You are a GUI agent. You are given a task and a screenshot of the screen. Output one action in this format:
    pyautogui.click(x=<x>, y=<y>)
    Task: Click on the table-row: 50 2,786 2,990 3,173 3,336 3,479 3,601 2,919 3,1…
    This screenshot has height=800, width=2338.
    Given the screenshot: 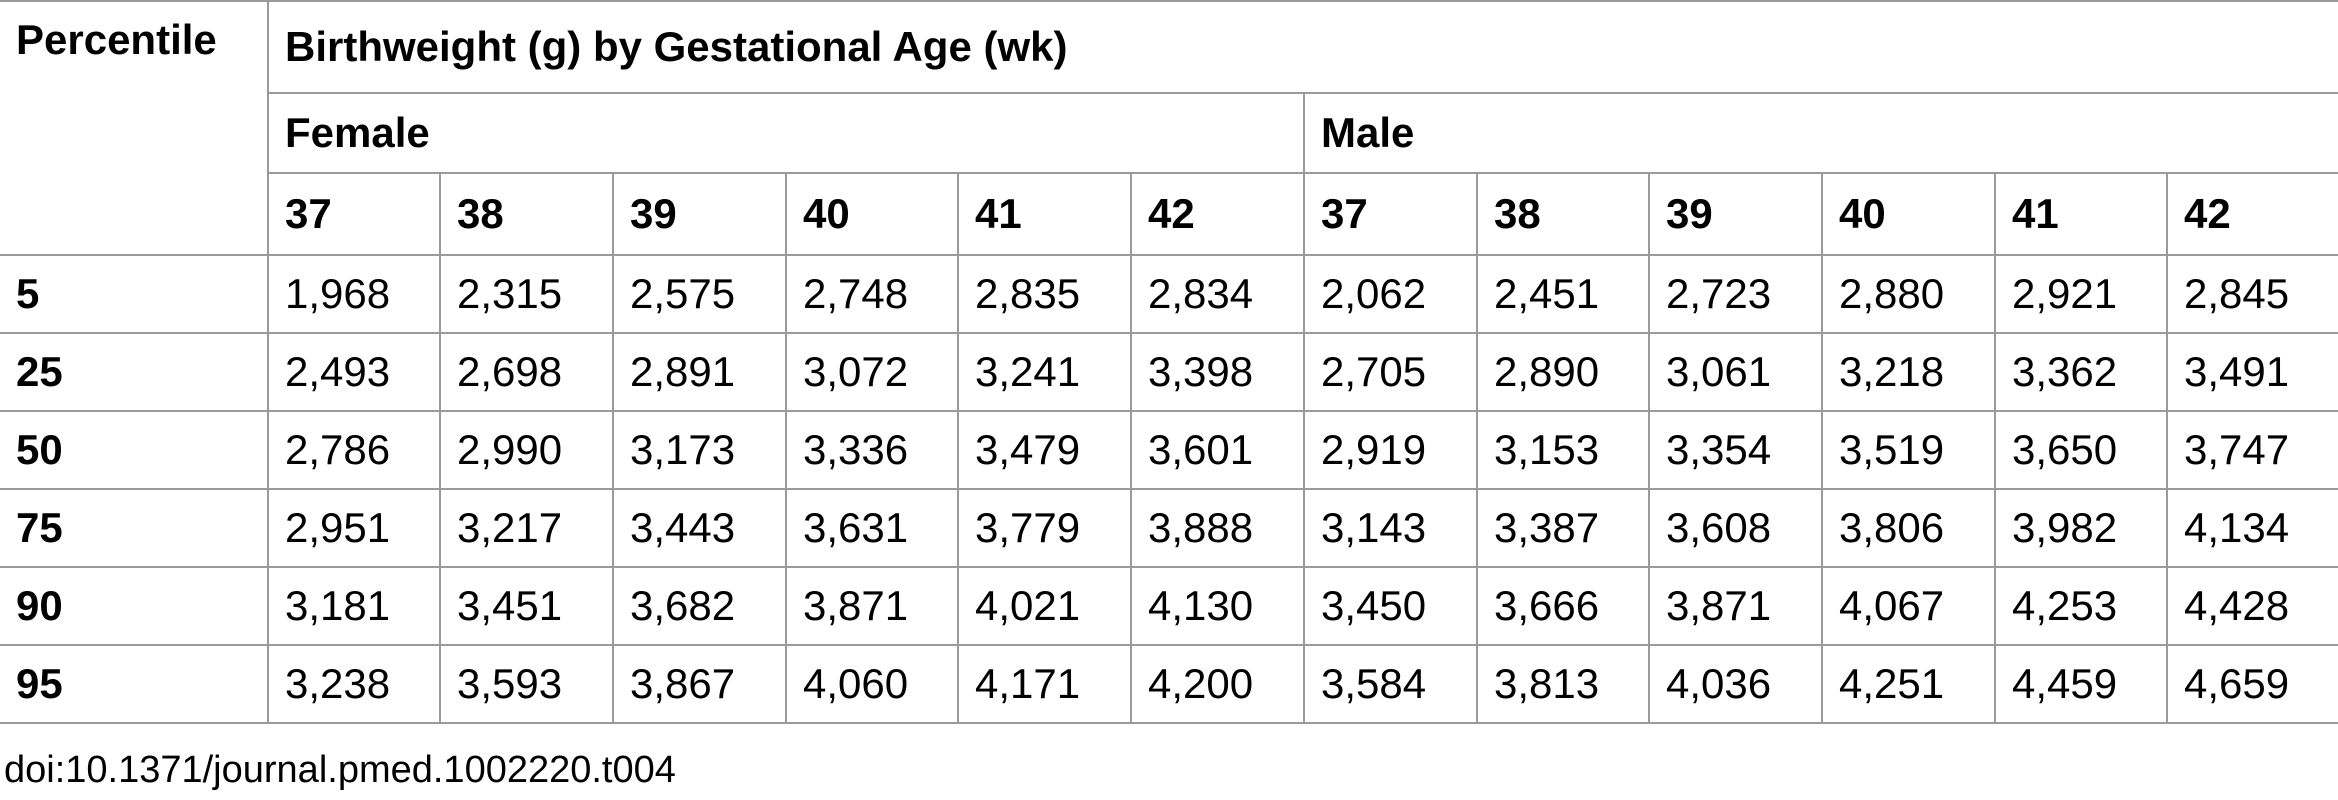 What is the action you would take?
    pyautogui.click(x=1169, y=450)
    